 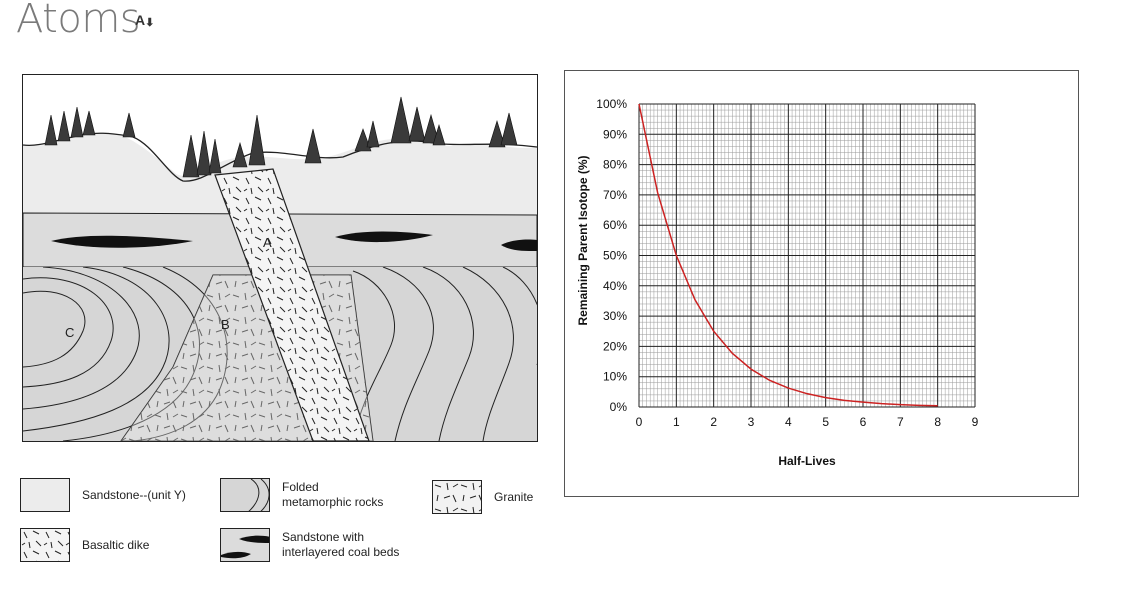 I want to click on legend-item-coal: Sandstone with interlayered coal beds, so click(x=309, y=545).